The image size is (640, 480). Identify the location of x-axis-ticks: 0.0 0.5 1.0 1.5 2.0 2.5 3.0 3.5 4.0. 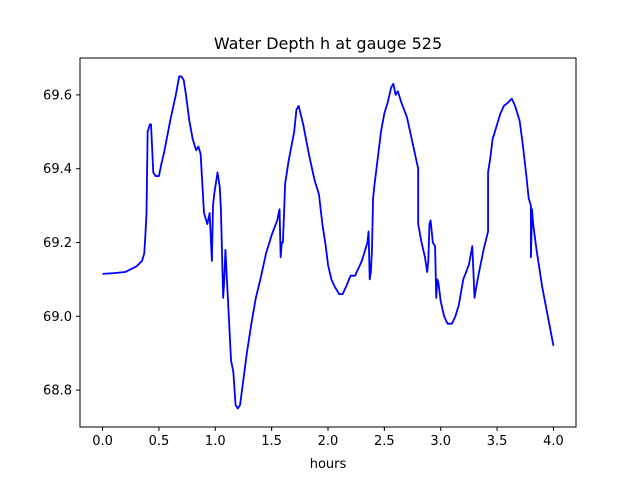
(328, 438).